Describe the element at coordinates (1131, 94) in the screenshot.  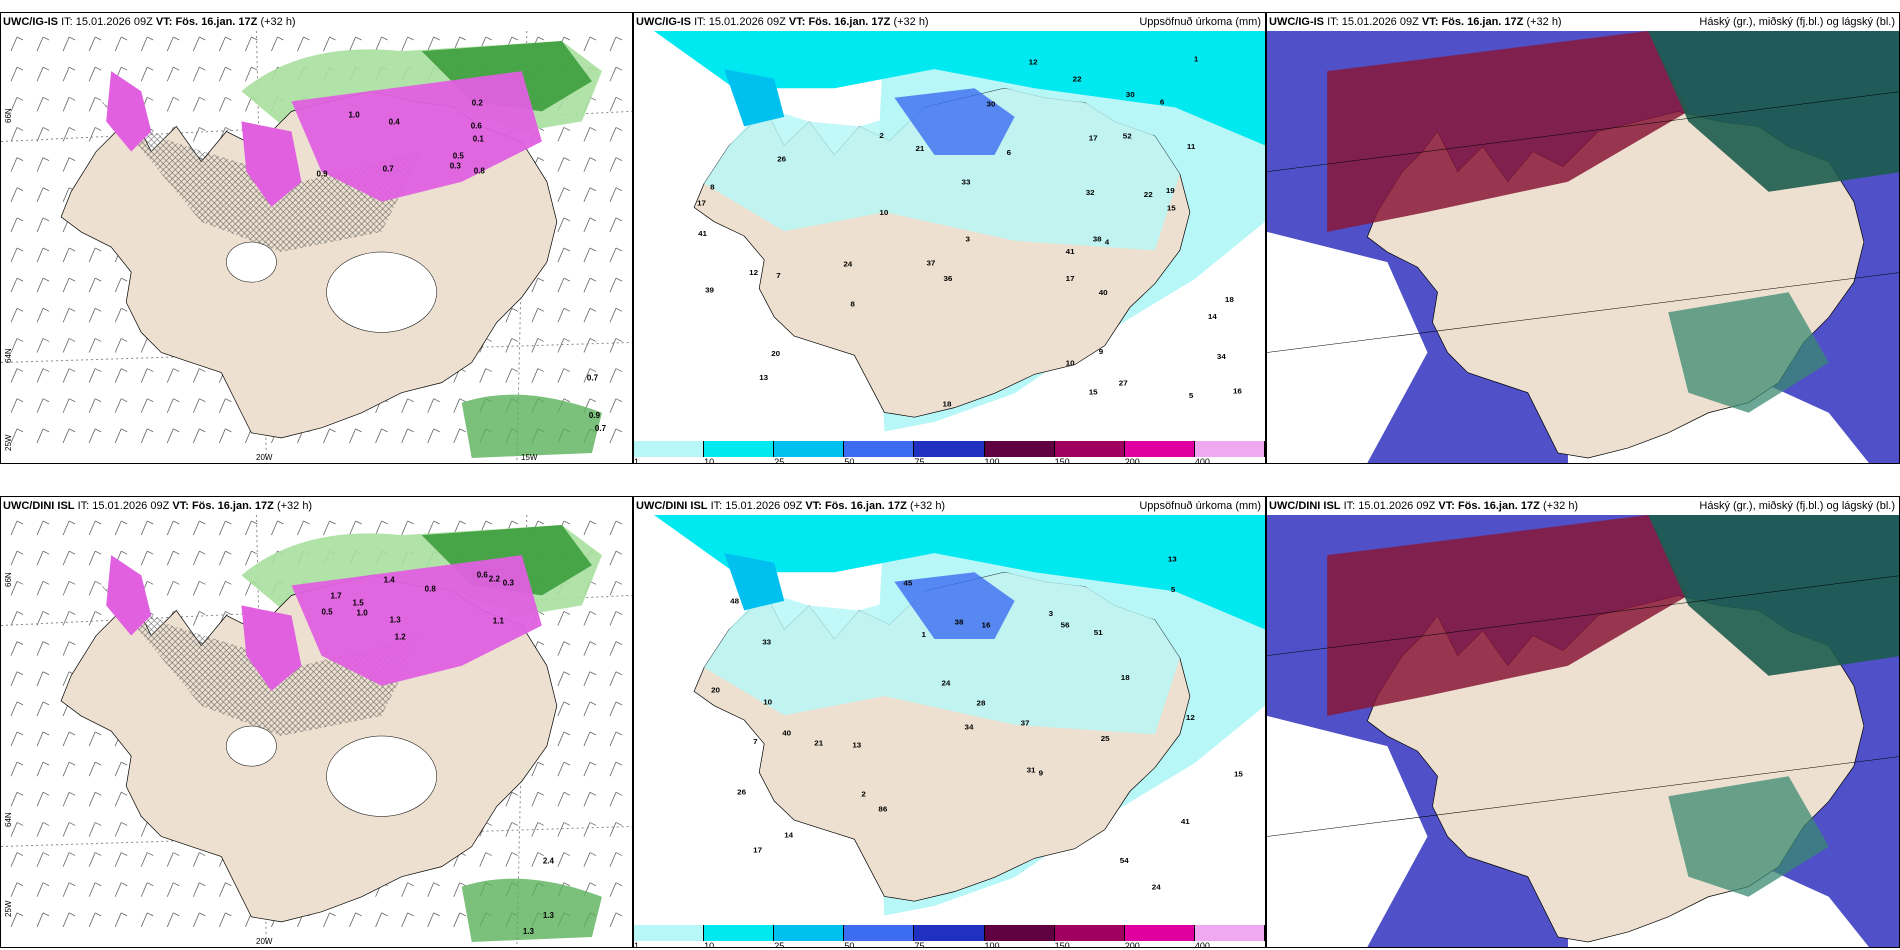
I see `precip-value: 30` at that location.